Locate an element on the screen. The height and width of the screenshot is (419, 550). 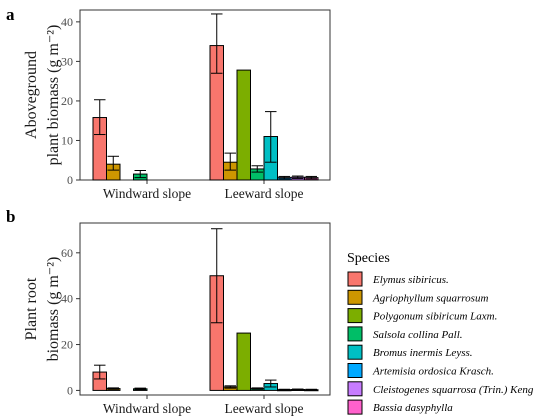
legend-item-label: Bassia dasyphylla is located at coordinates (413, 408).